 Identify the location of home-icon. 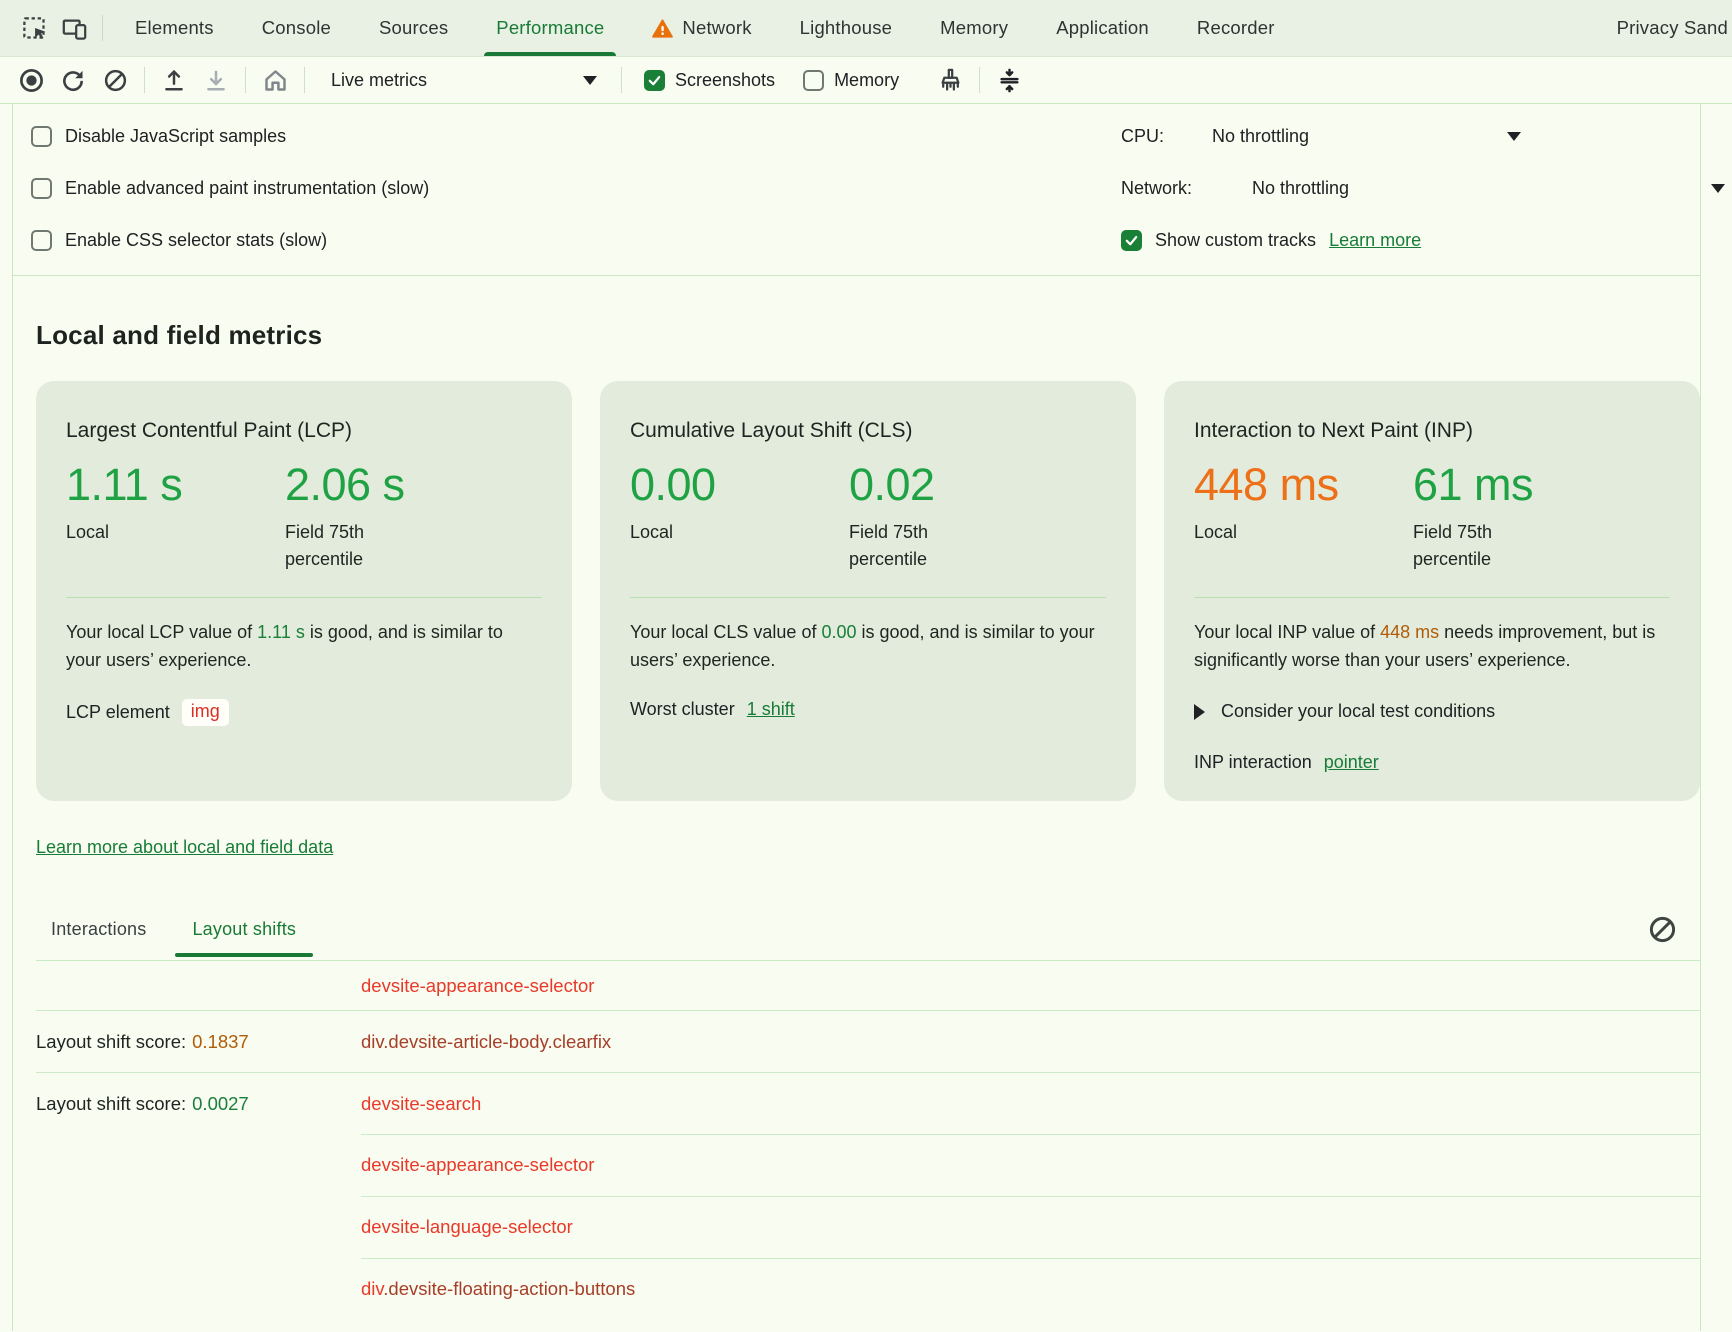
(275, 80).